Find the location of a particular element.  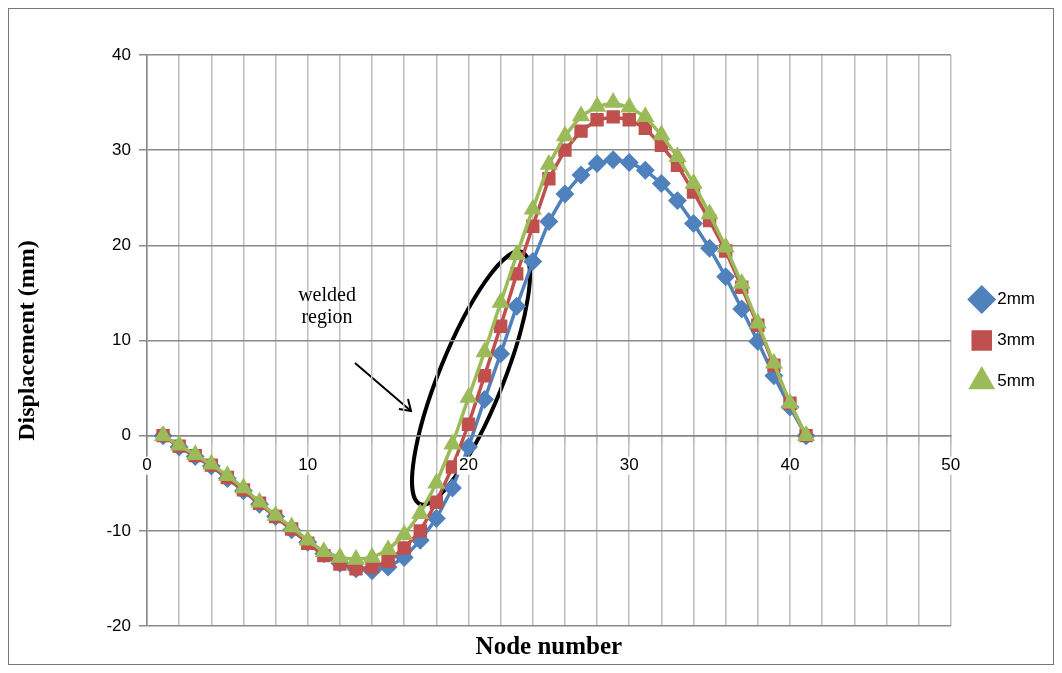

x-tick-label: 30 is located at coordinates (629, 464).